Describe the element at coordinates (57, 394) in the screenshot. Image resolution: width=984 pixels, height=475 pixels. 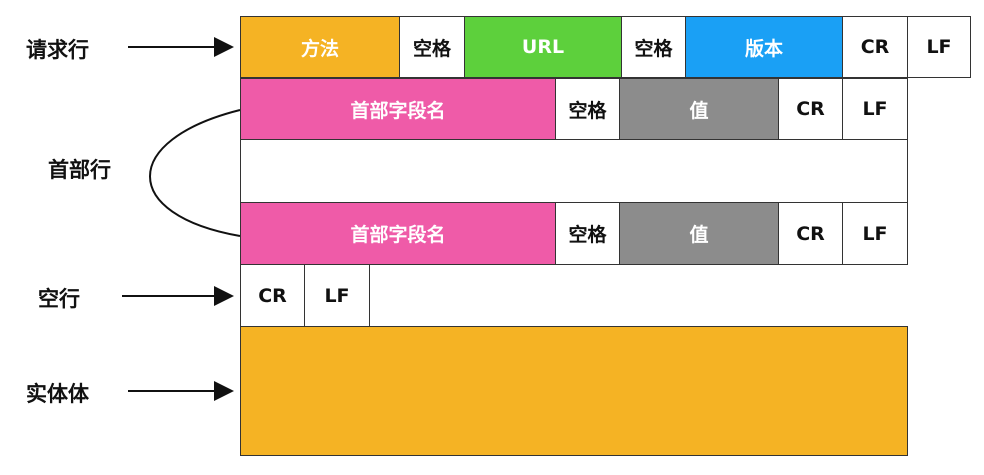
I see `entity-body-label: 实体体` at that location.